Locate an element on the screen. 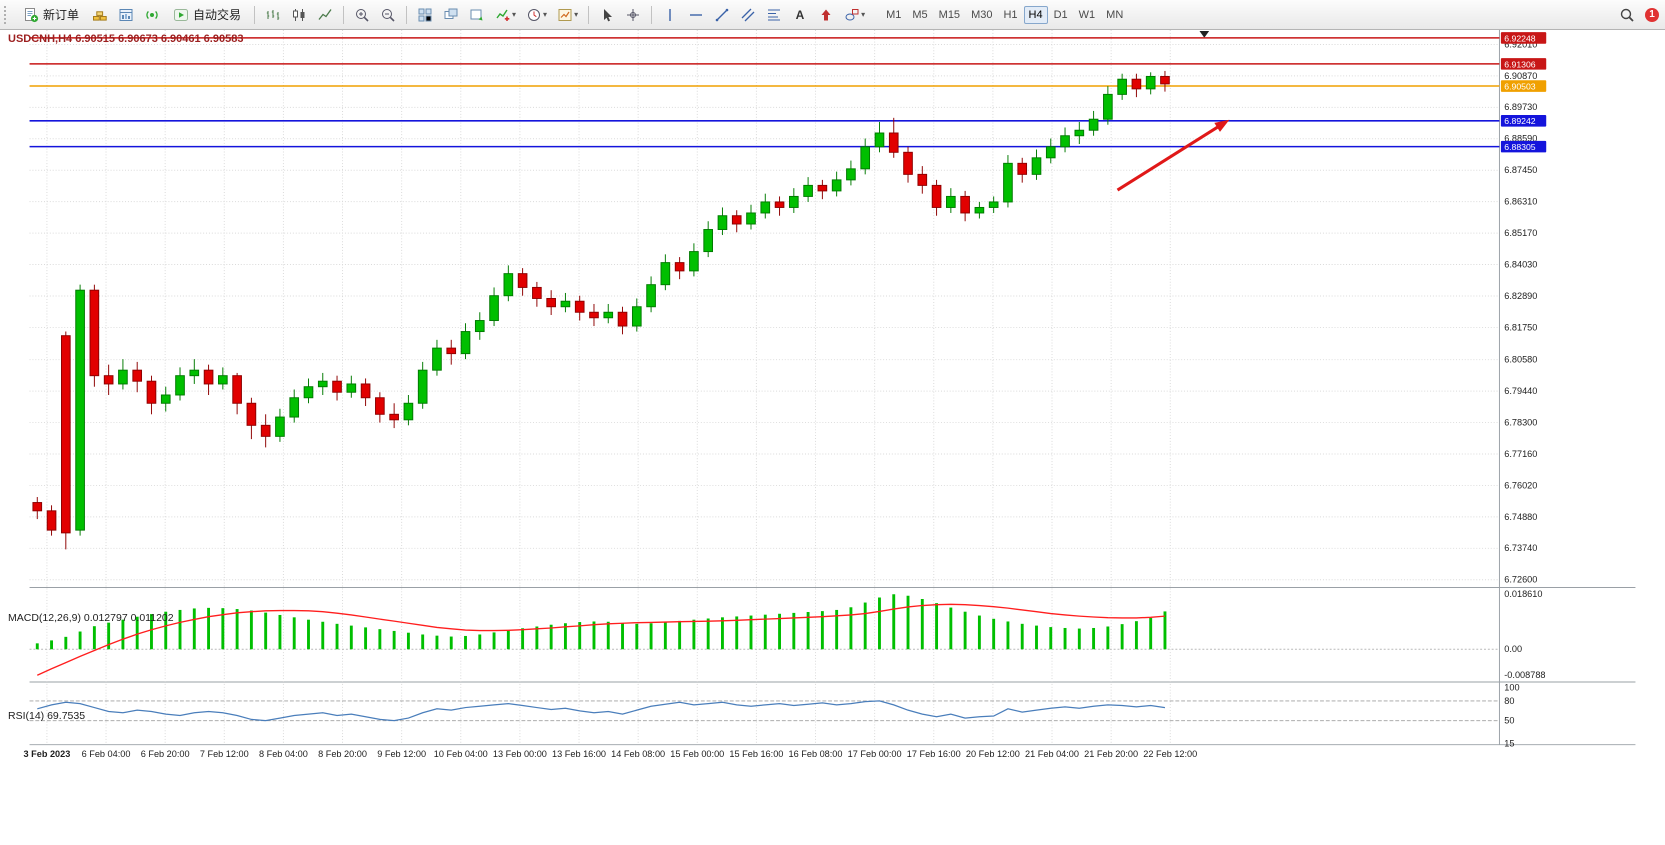 The height and width of the screenshot is (845, 1665). bar-chart-button is located at coordinates (273, 15).